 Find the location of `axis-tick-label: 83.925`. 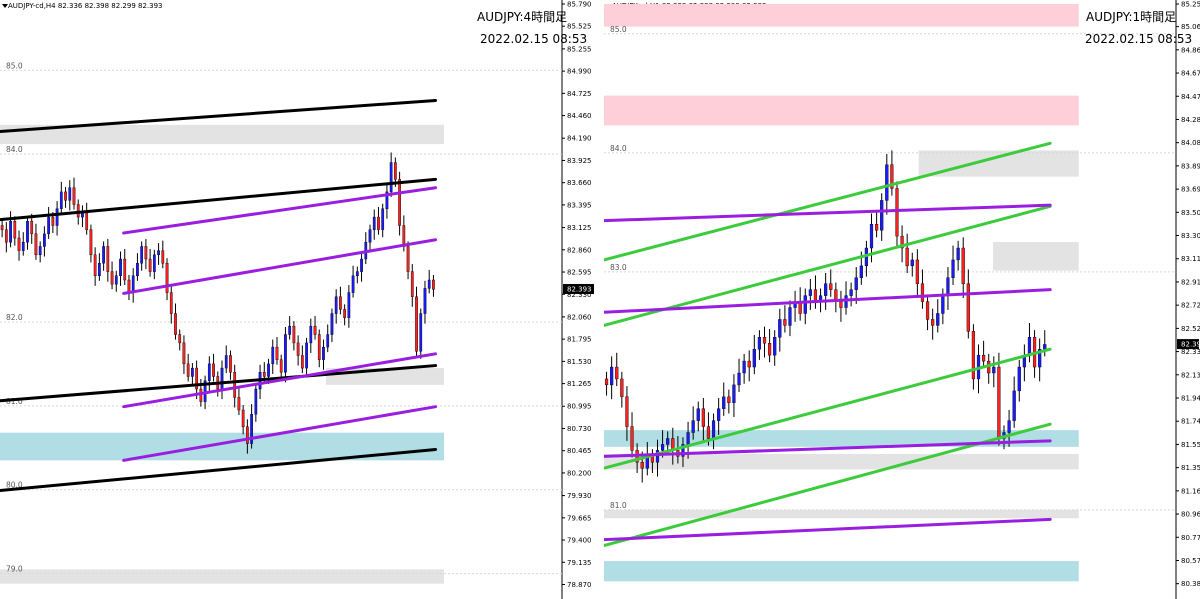

axis-tick-label: 83.925 is located at coordinates (579, 161).